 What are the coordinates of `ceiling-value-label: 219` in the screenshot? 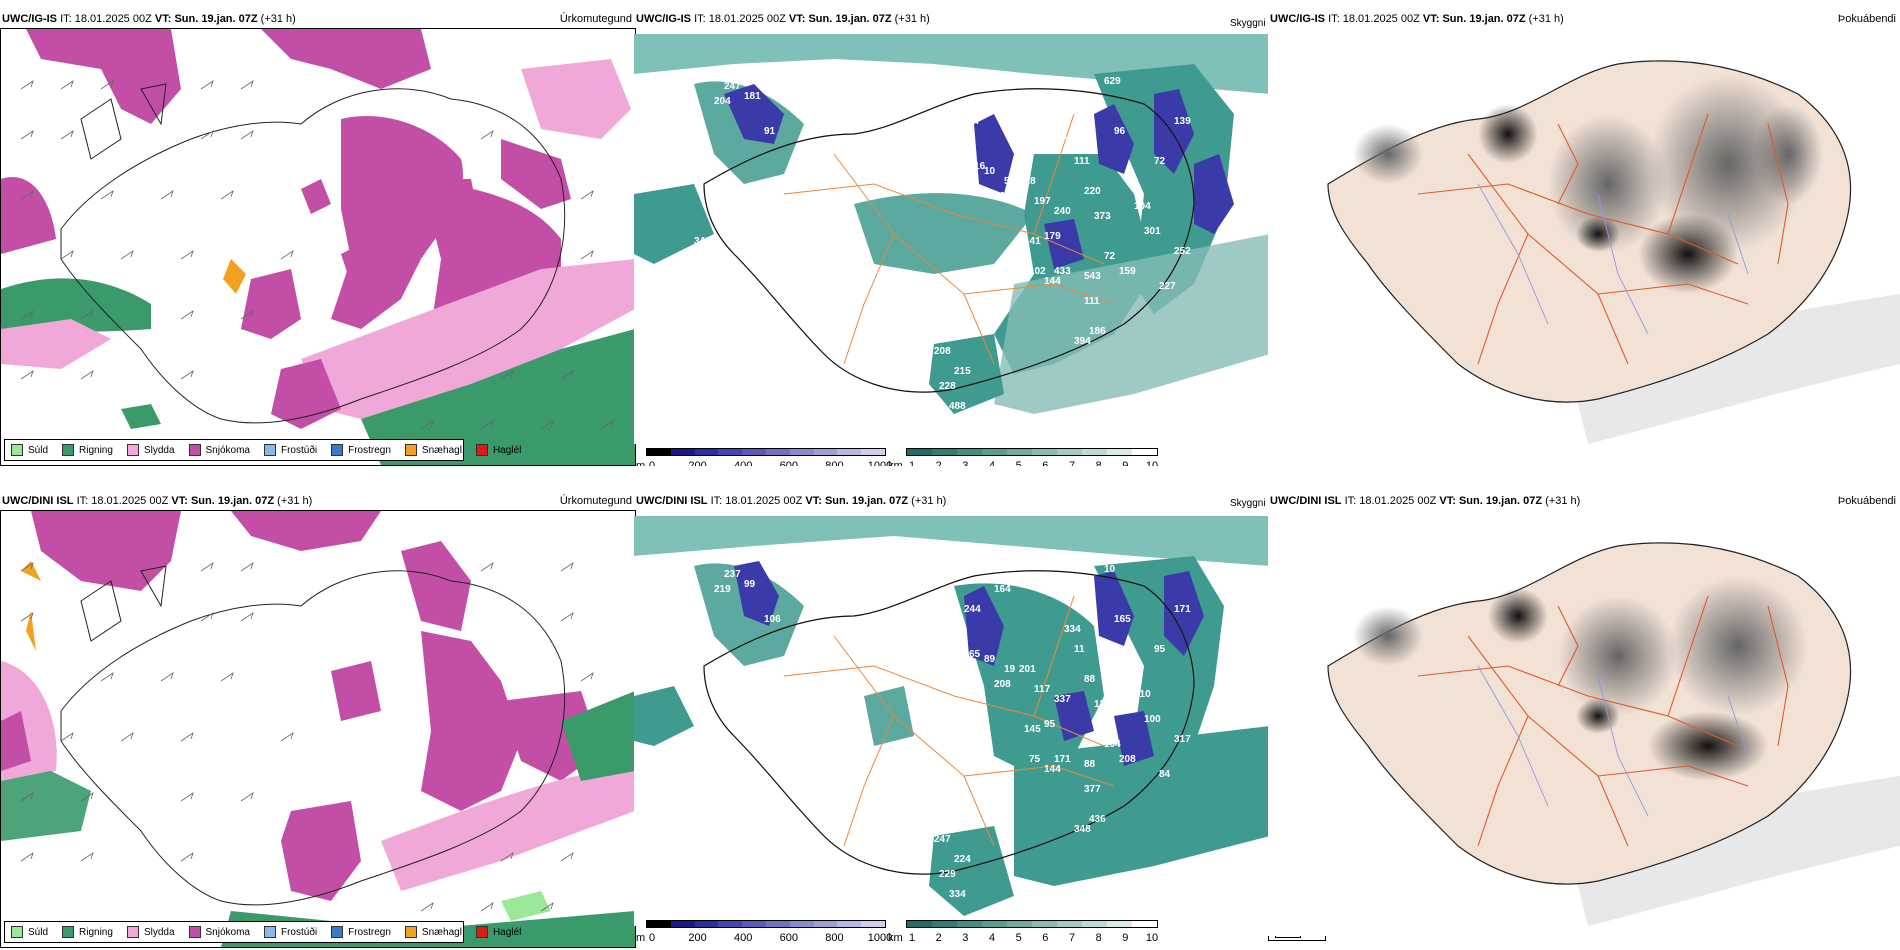 It's located at (722, 589).